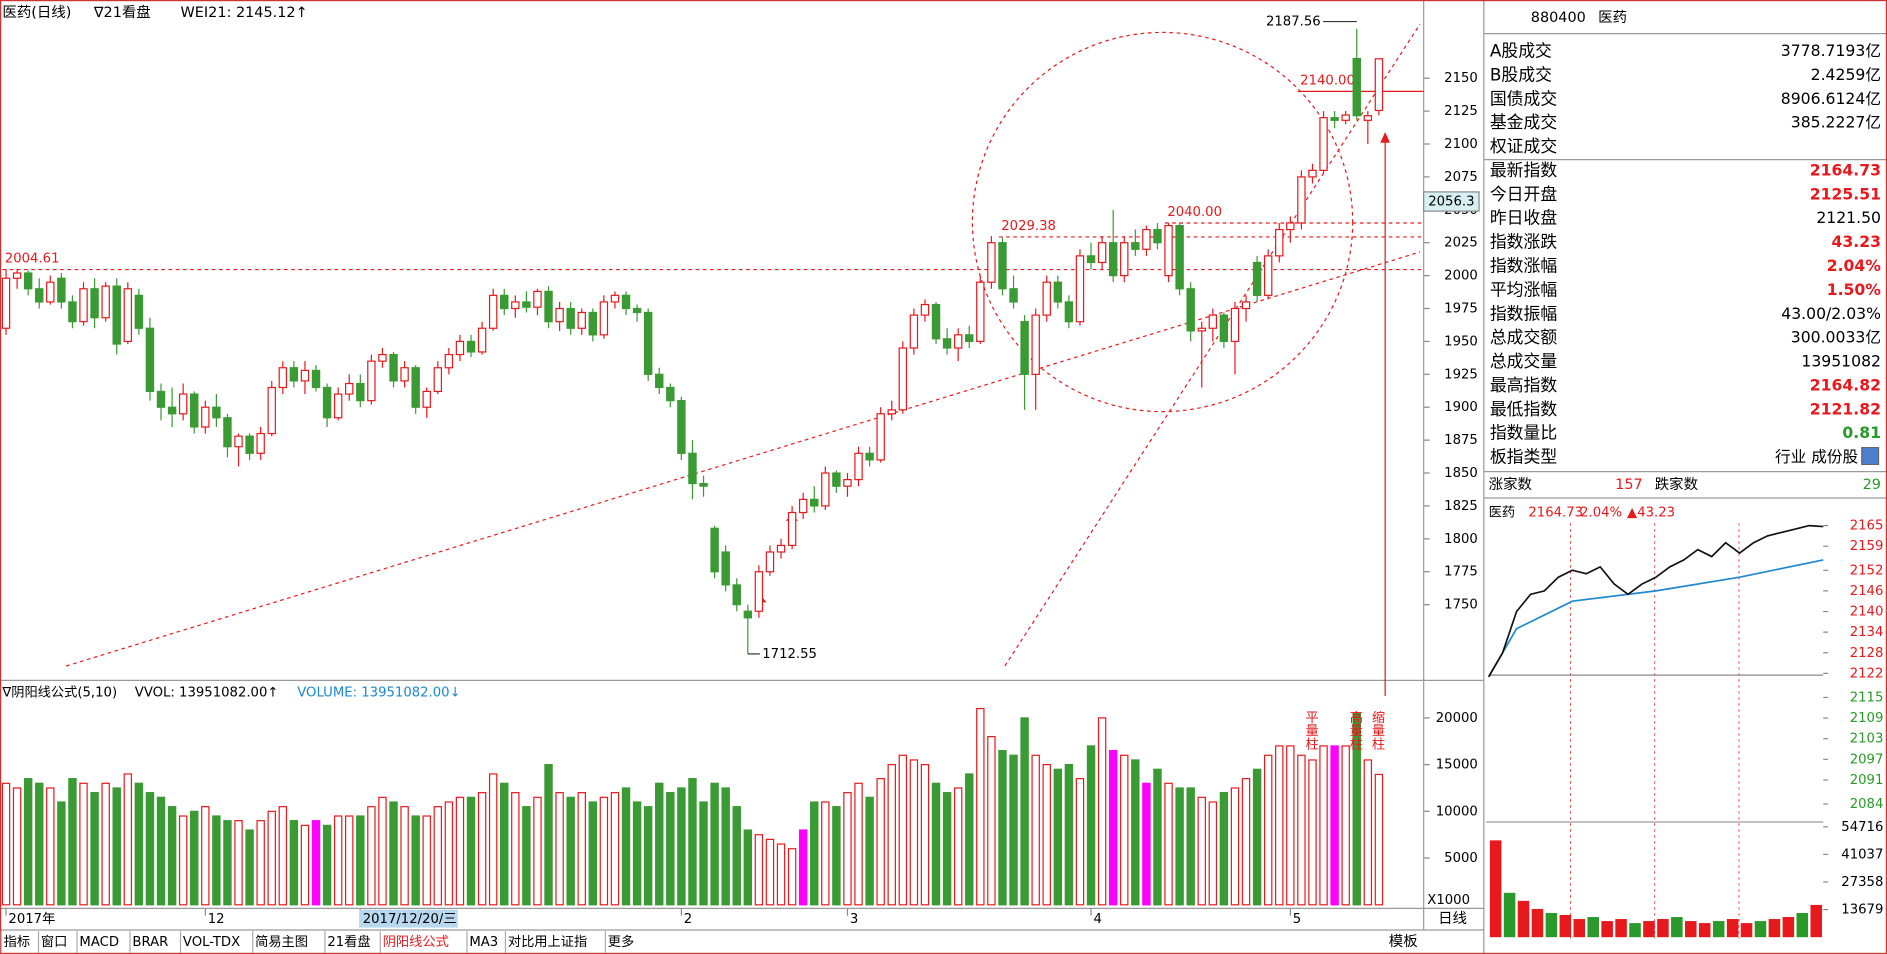 This screenshot has height=954, width=1887. I want to click on y-tick-label: 2152, so click(1867, 570).